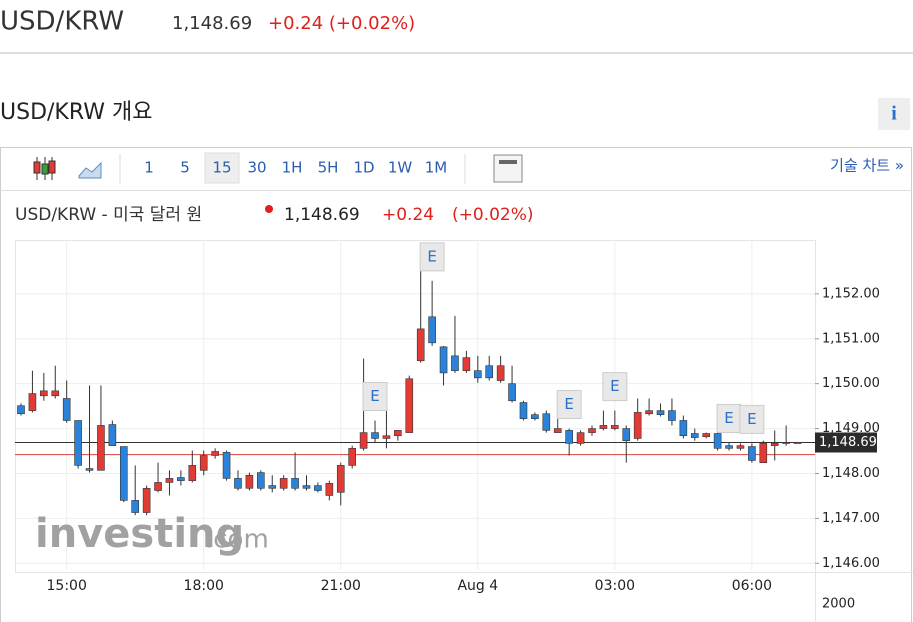 The height and width of the screenshot is (622, 913). Describe the element at coordinates (851, 293) in the screenshot. I see `y-tick-label: 1,152.00` at that location.